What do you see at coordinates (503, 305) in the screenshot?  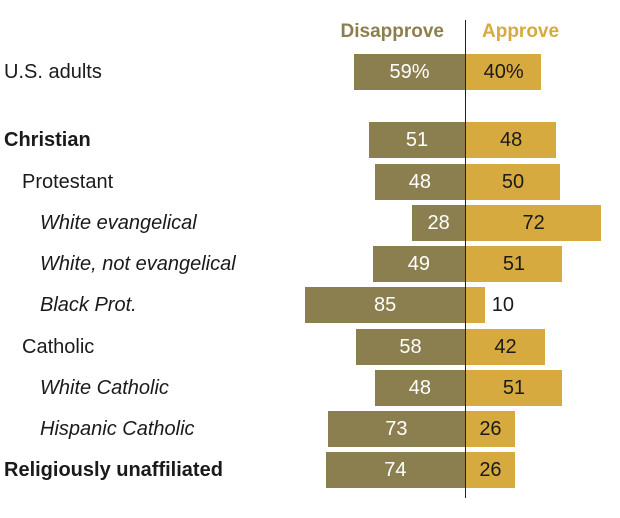 I see `value-label-approve: 10` at bounding box center [503, 305].